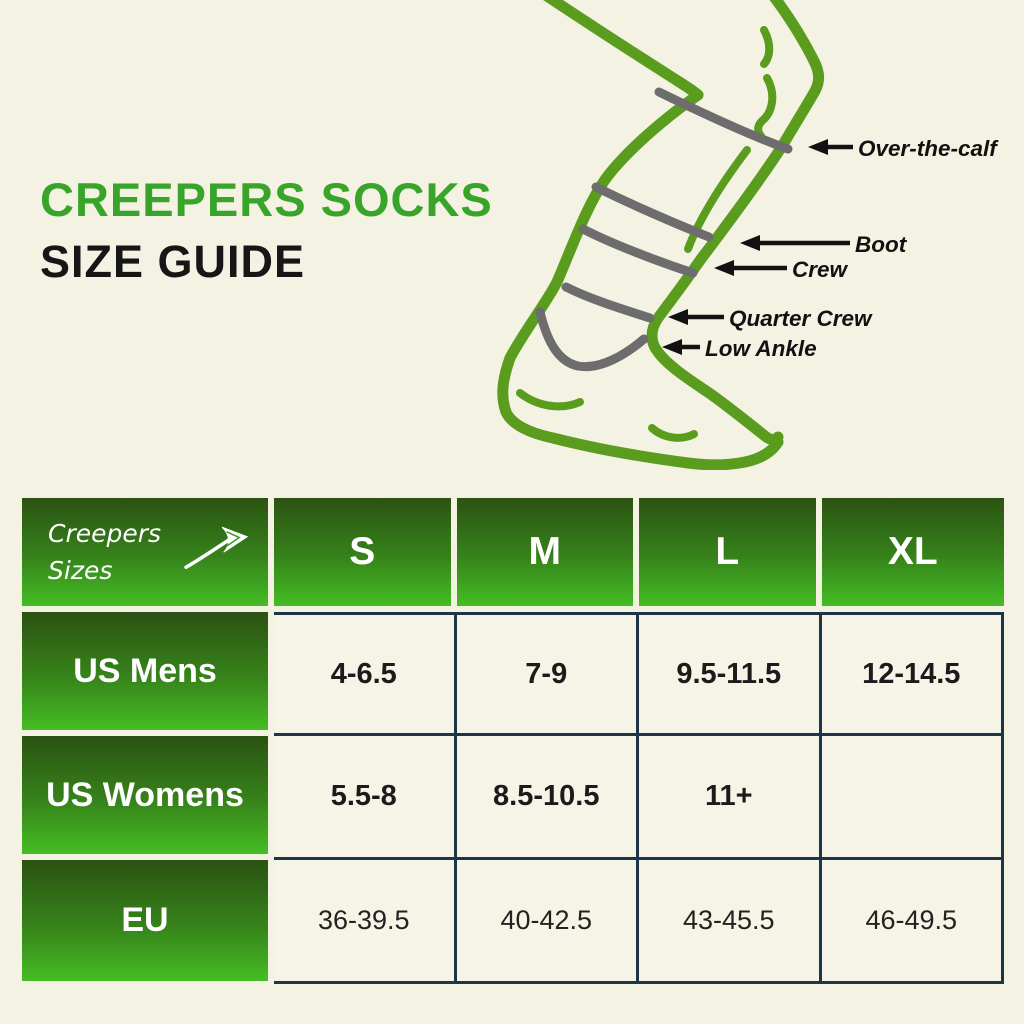 This screenshot has width=1024, height=1024. What do you see at coordinates (881, 244) in the screenshot?
I see `label-boot: Boot` at bounding box center [881, 244].